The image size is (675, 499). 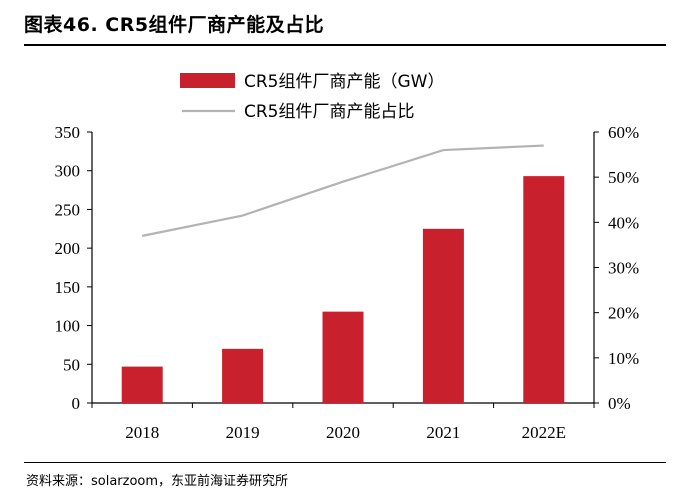 I want to click on title-divider, so click(x=345, y=45).